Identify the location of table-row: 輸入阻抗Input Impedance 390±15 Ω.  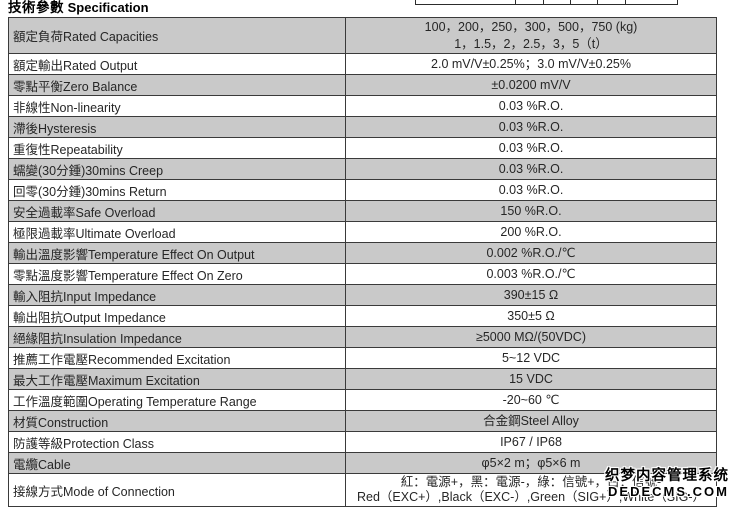
(362, 295).